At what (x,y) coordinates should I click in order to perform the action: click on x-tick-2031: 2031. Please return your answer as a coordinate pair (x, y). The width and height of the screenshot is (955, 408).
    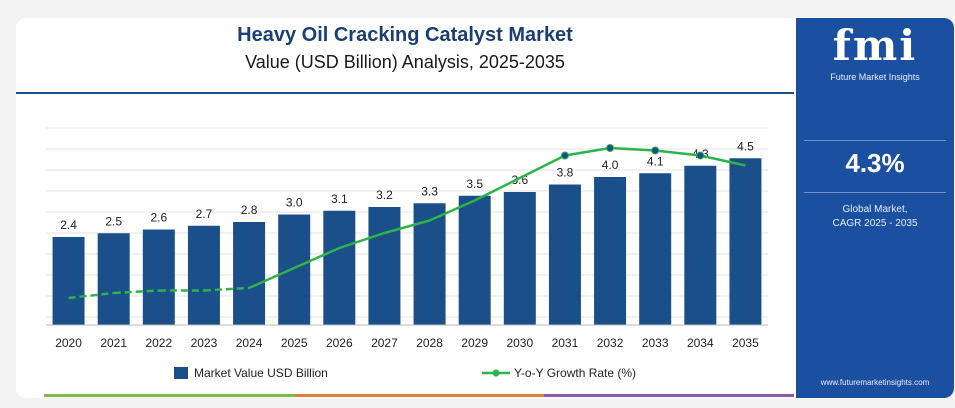
    Looking at the image, I should click on (565, 343).